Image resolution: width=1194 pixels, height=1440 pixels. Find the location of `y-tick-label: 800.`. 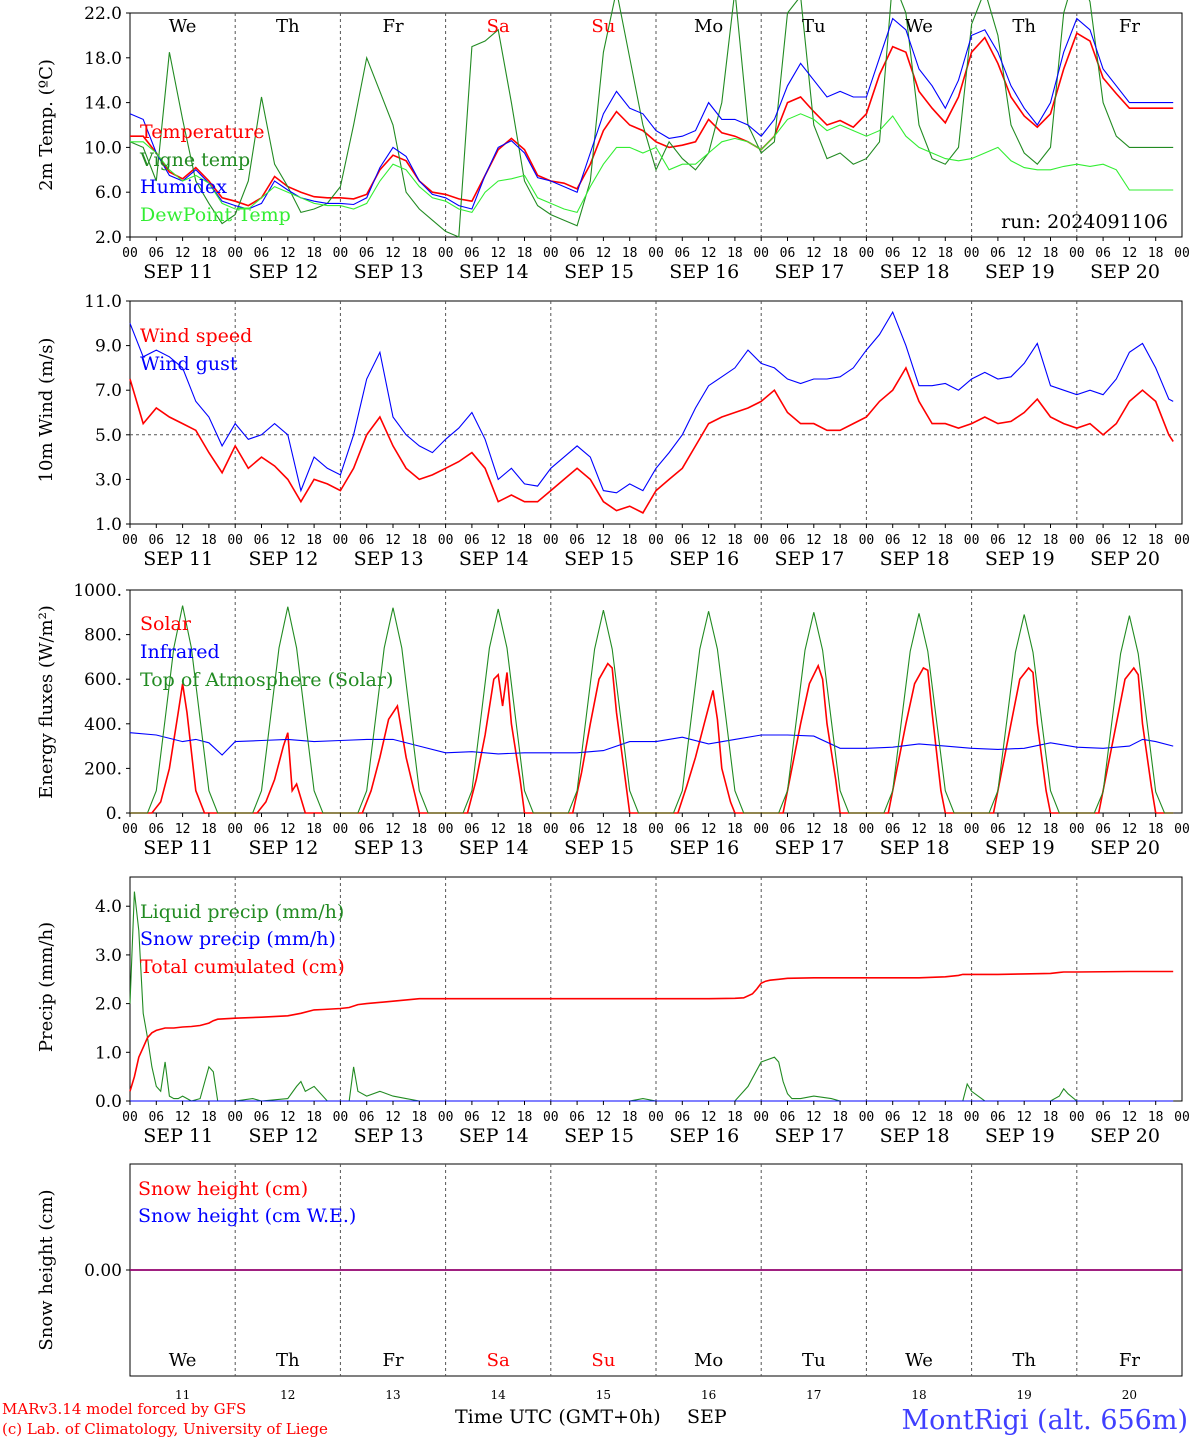

y-tick-label: 800. is located at coordinates (103, 636).